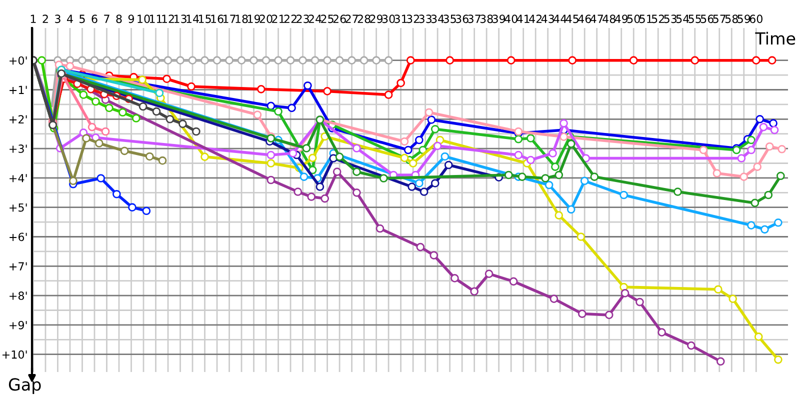 Image resolution: width=800 pixels, height=400 pixels. What do you see at coordinates (217, 19) in the screenshot?
I see `x-tick-label: 16` at bounding box center [217, 19].